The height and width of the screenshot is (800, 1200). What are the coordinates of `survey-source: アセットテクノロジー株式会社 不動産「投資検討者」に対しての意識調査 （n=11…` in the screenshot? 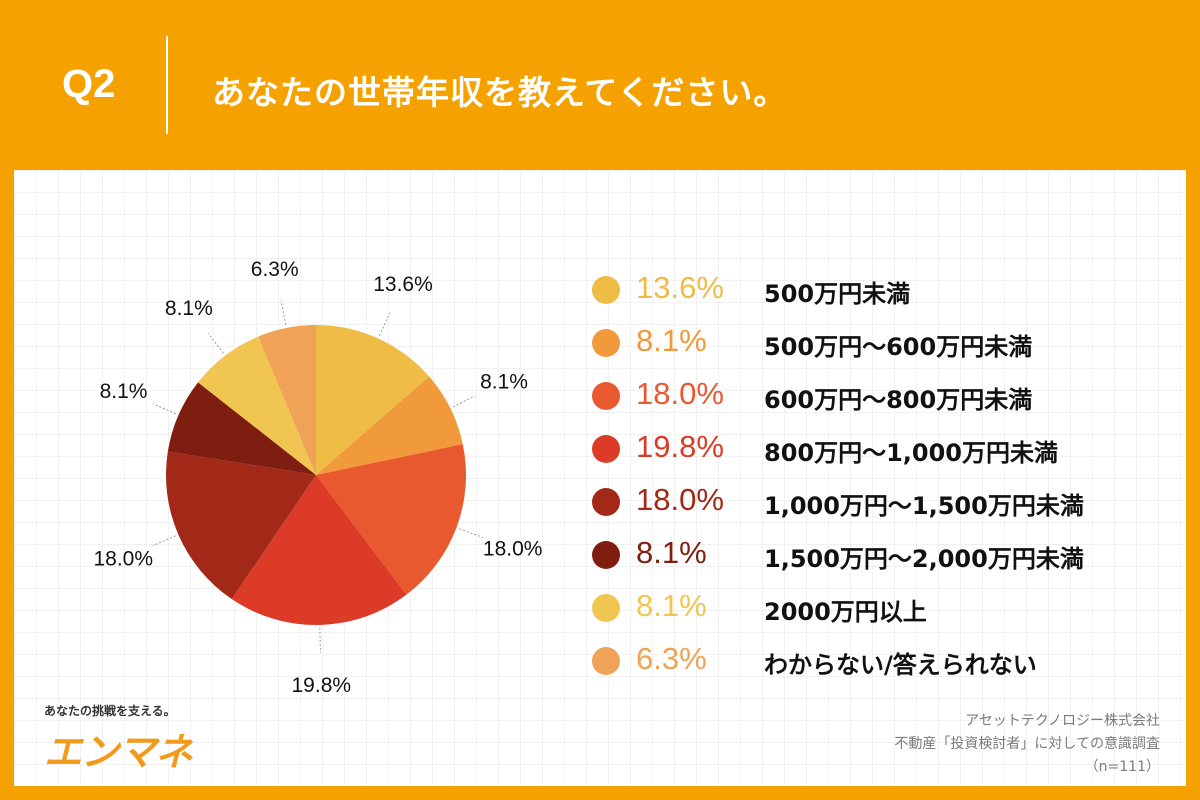 It's located at (1027, 744).